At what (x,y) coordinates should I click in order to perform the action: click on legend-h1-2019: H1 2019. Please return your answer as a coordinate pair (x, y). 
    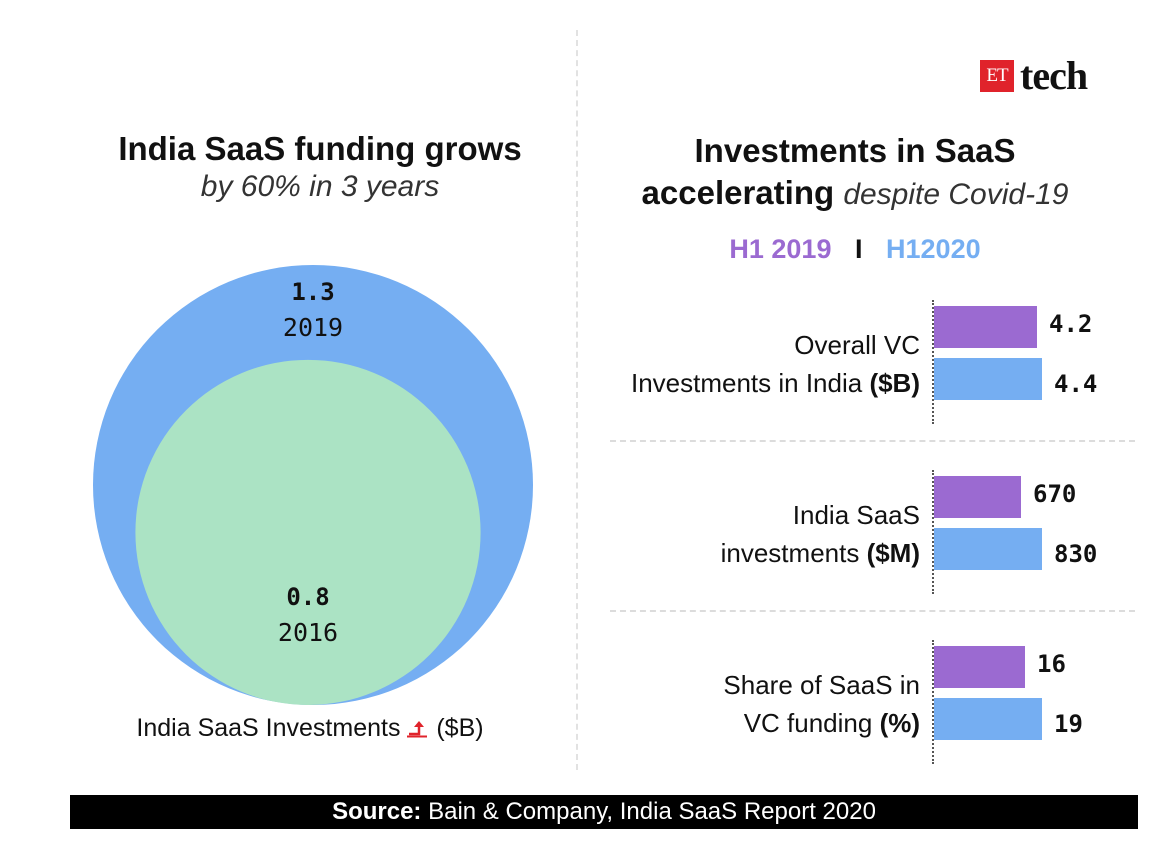
    Looking at the image, I should click on (780, 249).